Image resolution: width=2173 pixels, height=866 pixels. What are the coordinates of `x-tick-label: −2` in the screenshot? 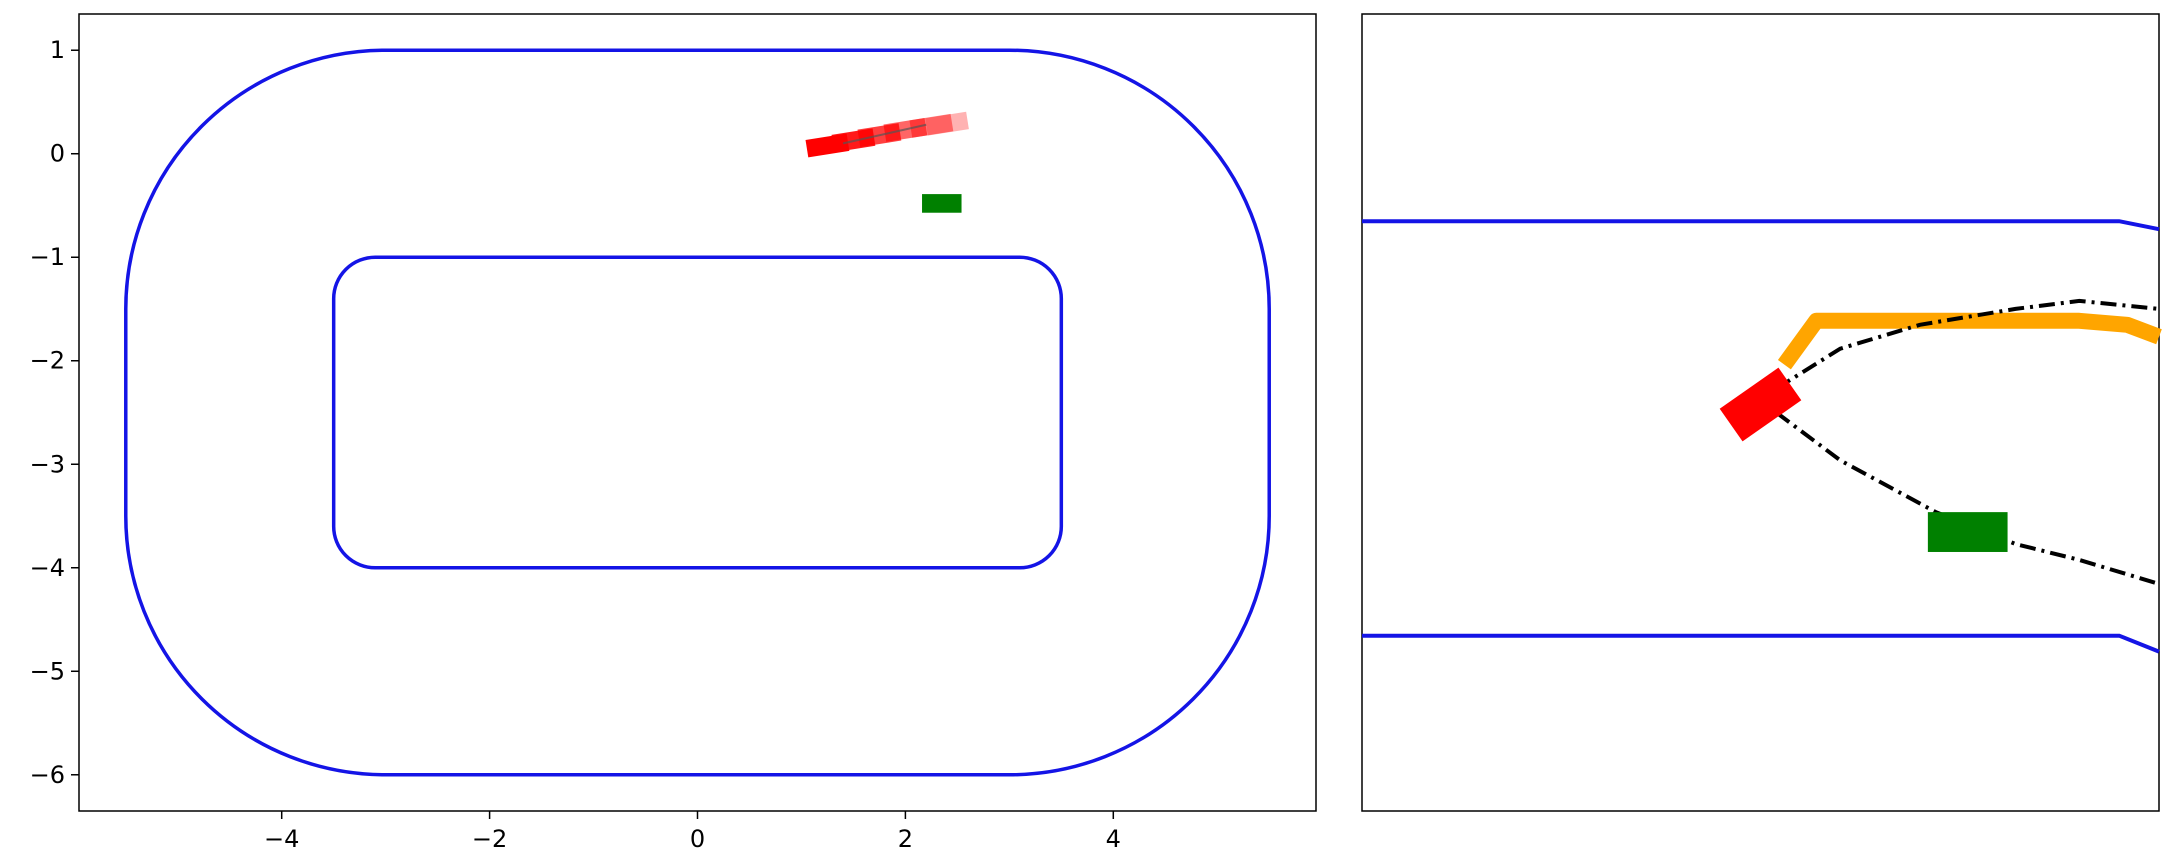 It's located at (489, 839).